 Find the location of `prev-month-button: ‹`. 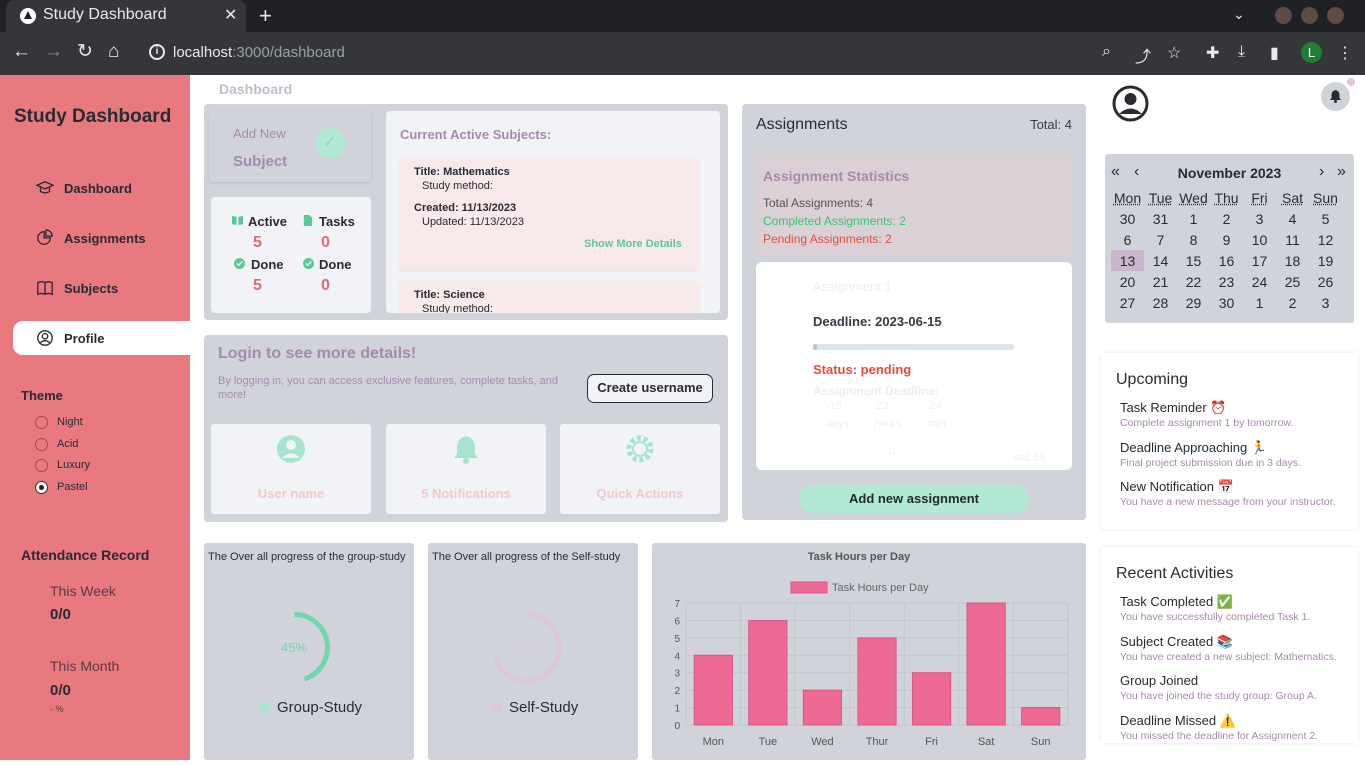

prev-month-button: ‹ is located at coordinates (1137, 171).